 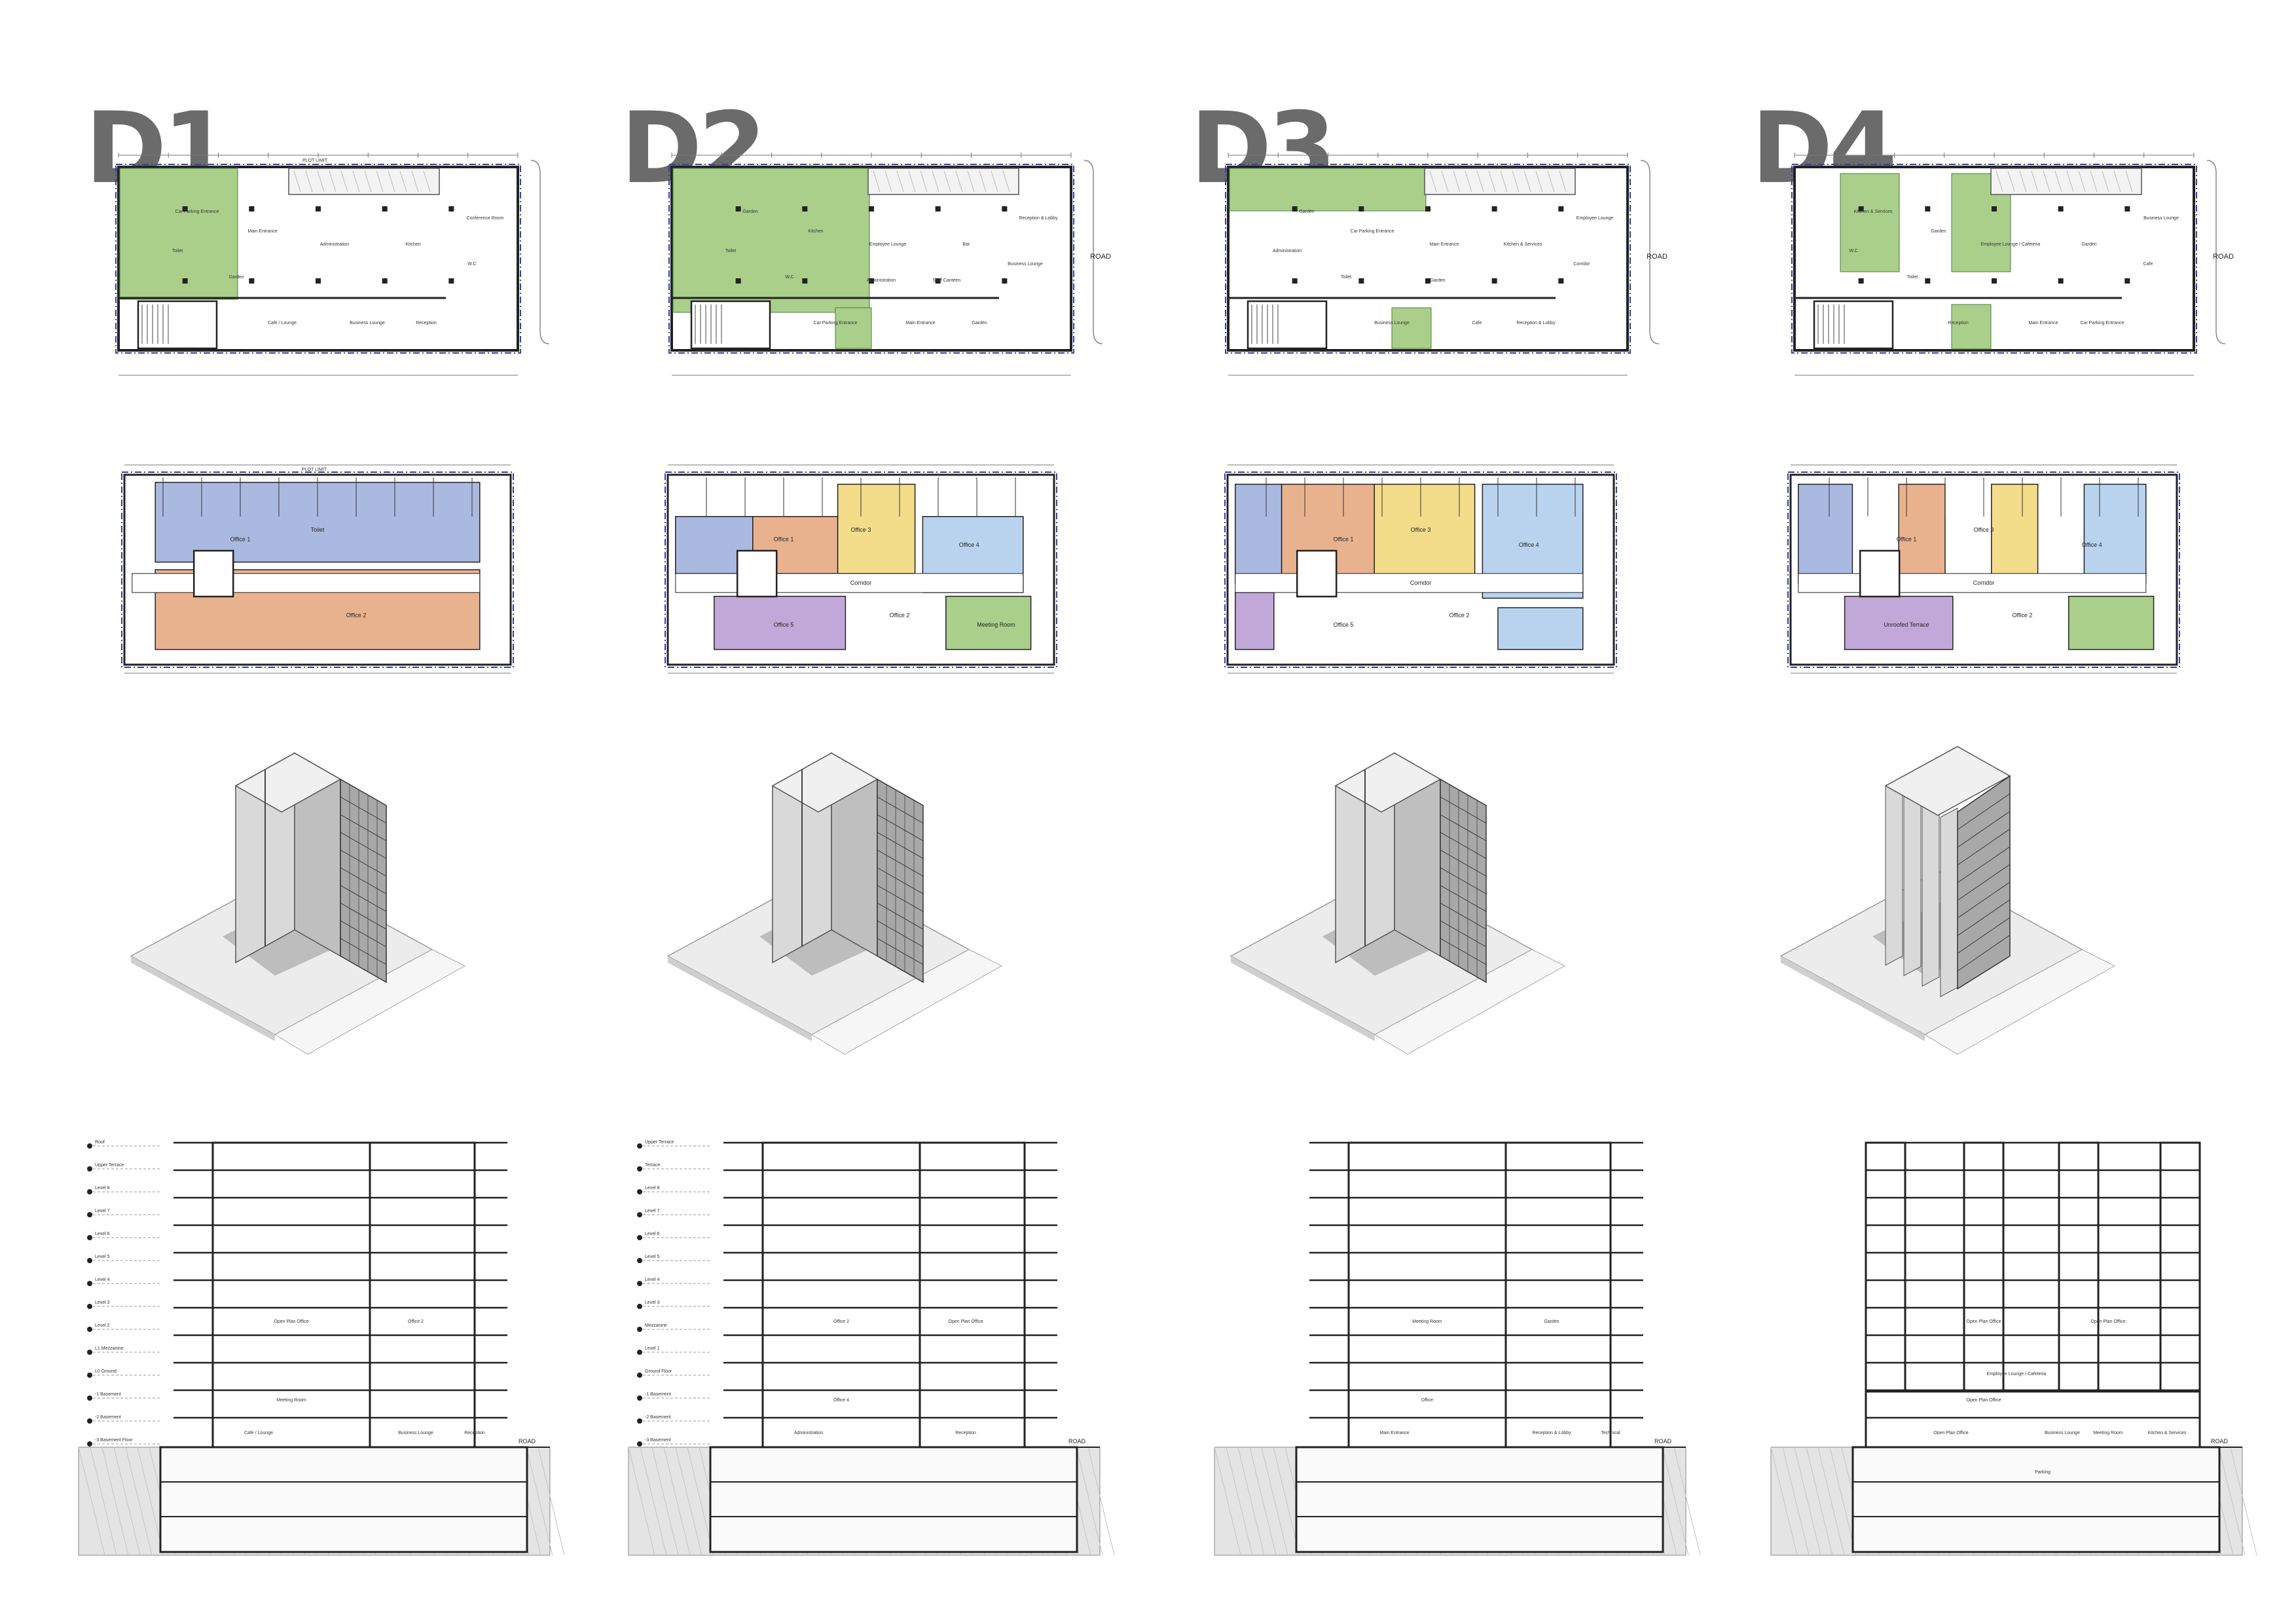 I want to click on room-label-5: Conference Room, so click(x=485, y=218).